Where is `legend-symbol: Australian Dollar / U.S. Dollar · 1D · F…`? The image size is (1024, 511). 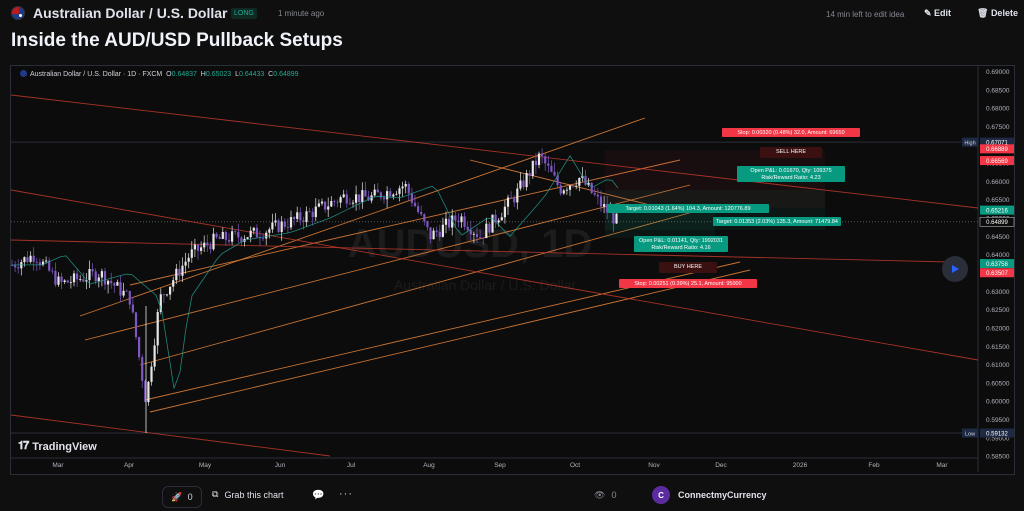
legend-symbol: Australian Dollar / U.S. Dollar · 1D · F… is located at coordinates (96, 74).